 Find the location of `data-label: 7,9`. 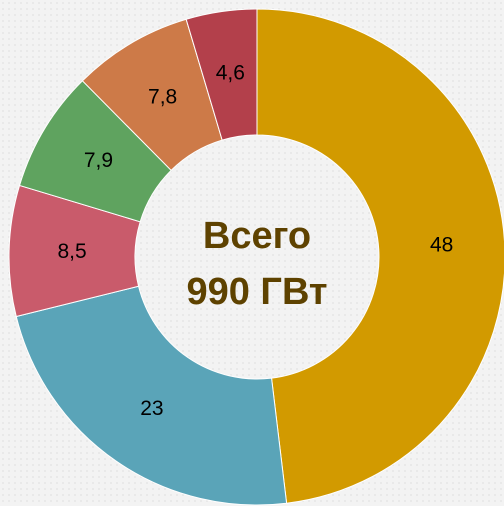

data-label: 7,9 is located at coordinates (98, 160).